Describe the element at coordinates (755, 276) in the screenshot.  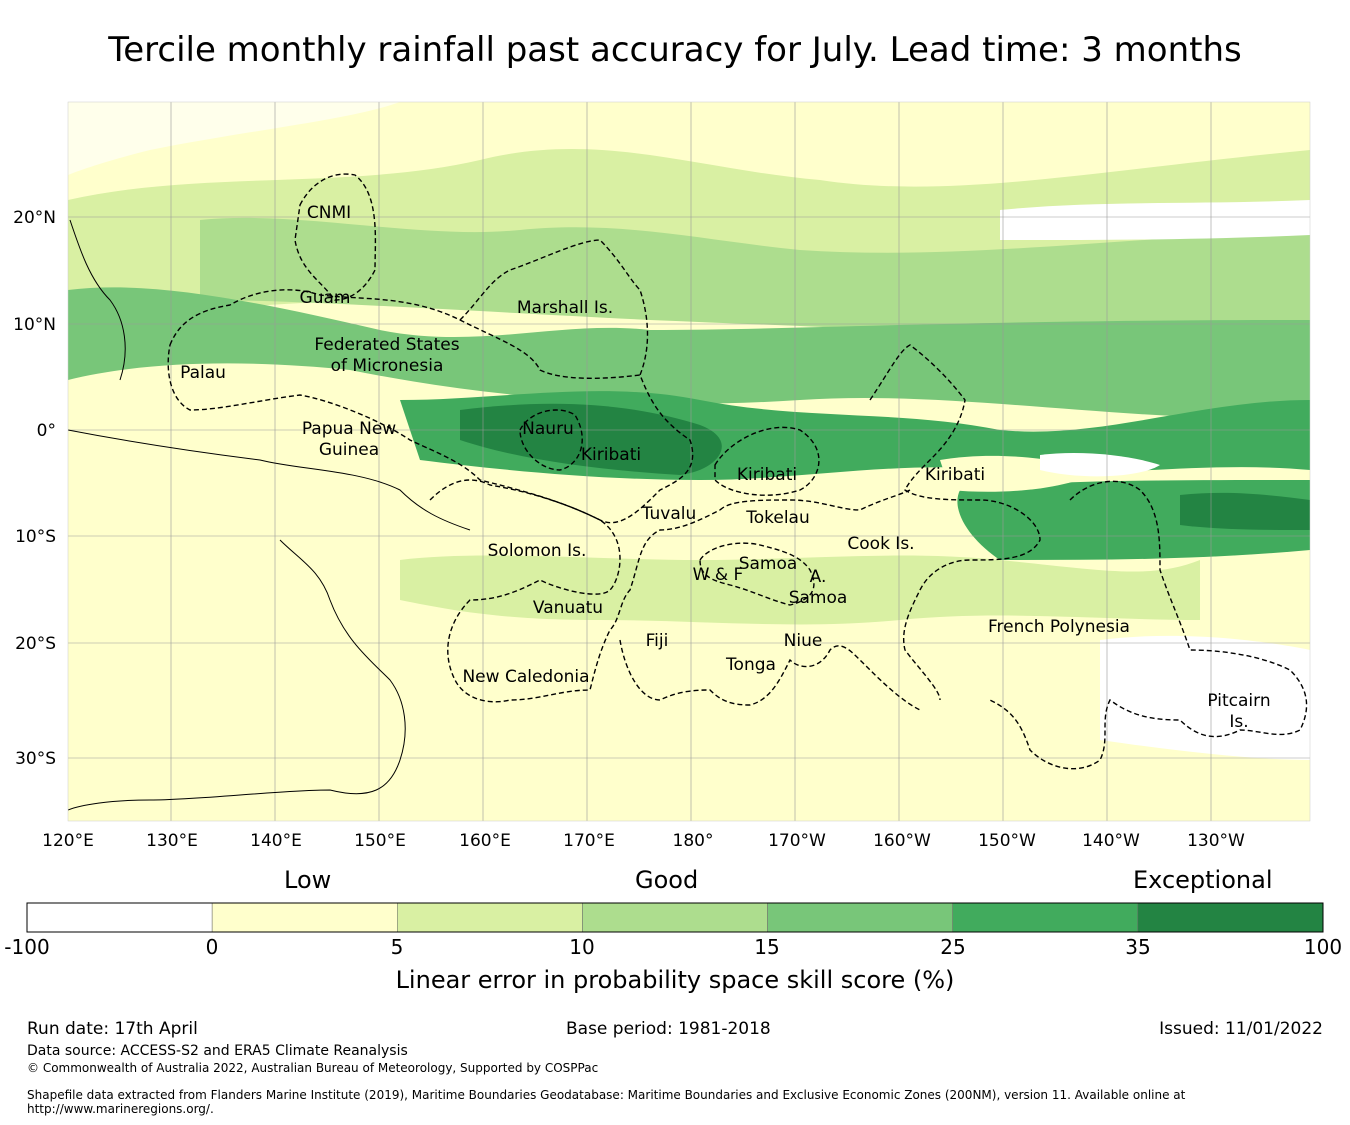
I see `medium-green-band` at that location.